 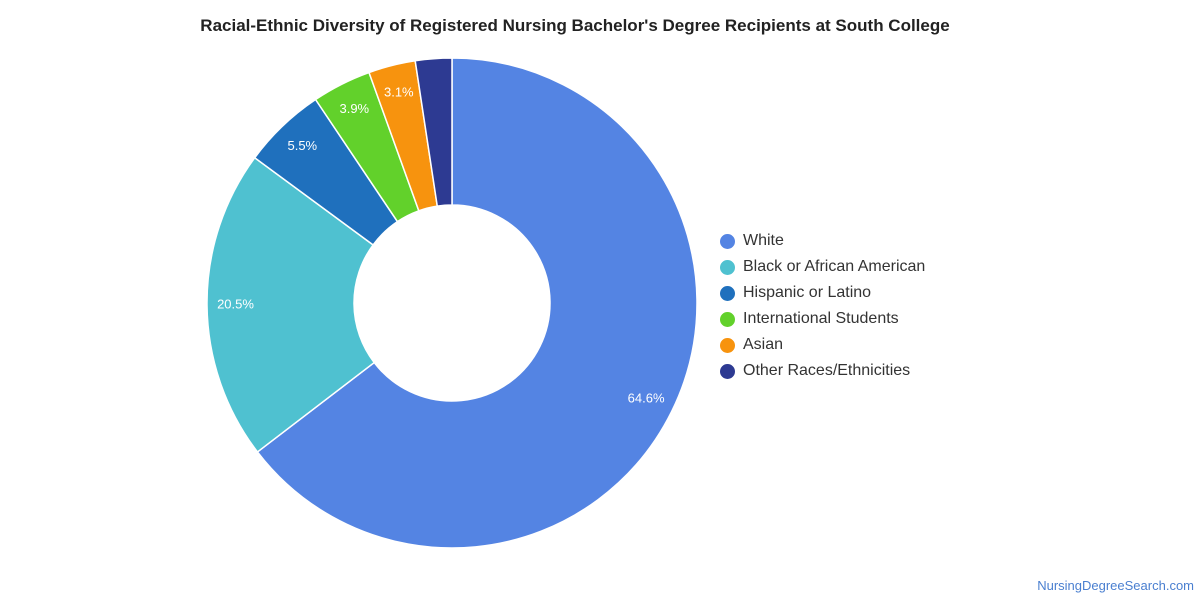 I want to click on legend-item: Hispanic or Latino, so click(x=822, y=293).